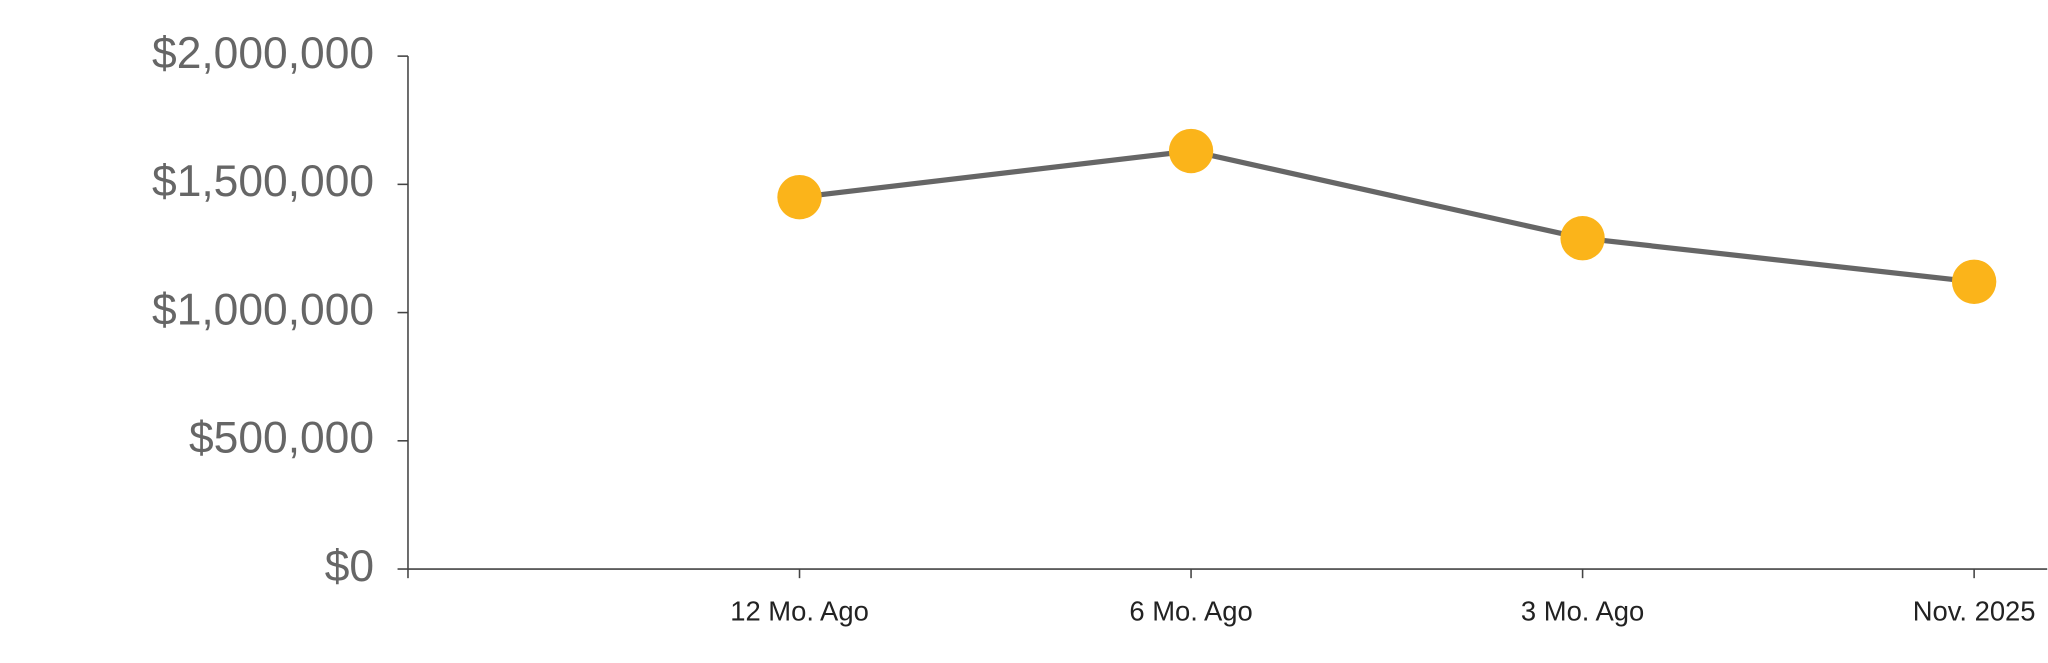 The height and width of the screenshot is (663, 2048). I want to click on x-tick-label: Nov. 2025, so click(1974, 611).